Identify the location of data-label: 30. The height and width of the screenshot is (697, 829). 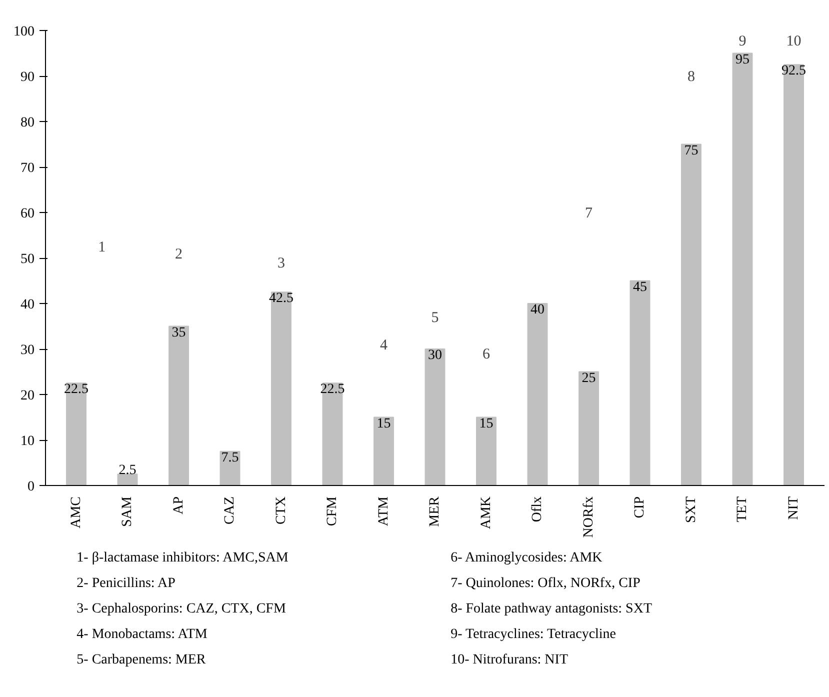
(435, 355).